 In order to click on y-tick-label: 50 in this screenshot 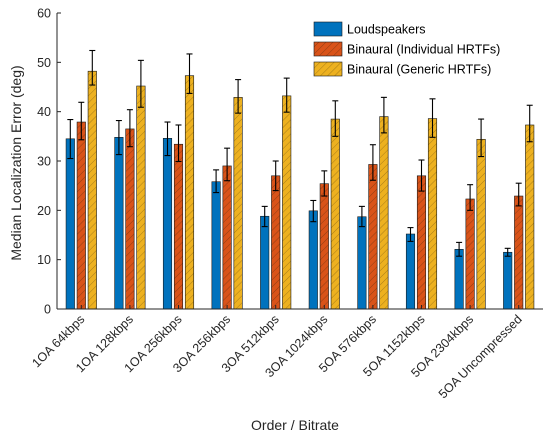, I will do `click(44, 63)`.